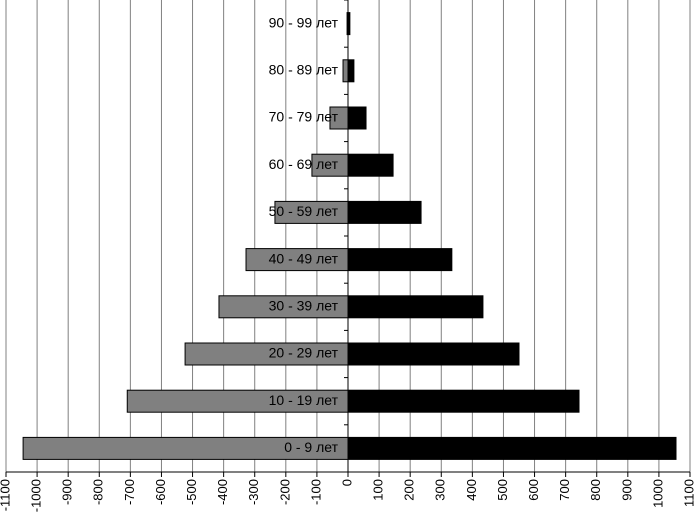  Describe the element at coordinates (129, 492) in the screenshot. I see `x-tick-label: -700` at that location.